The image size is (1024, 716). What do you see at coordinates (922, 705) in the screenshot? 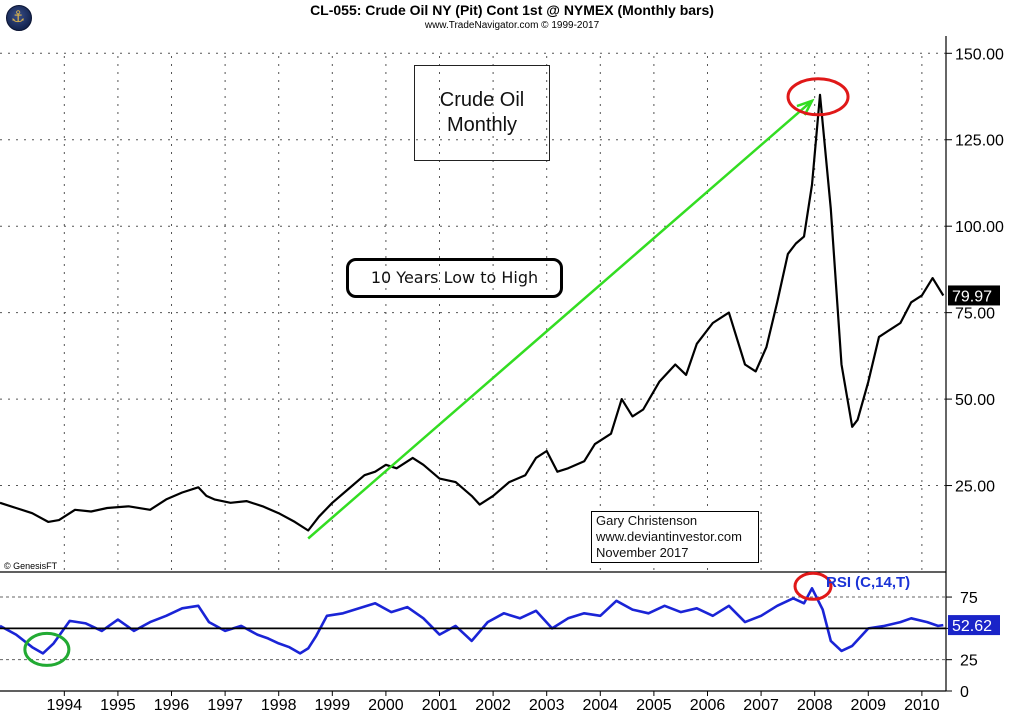
I see `year-tick-label: 2010` at bounding box center [922, 705].